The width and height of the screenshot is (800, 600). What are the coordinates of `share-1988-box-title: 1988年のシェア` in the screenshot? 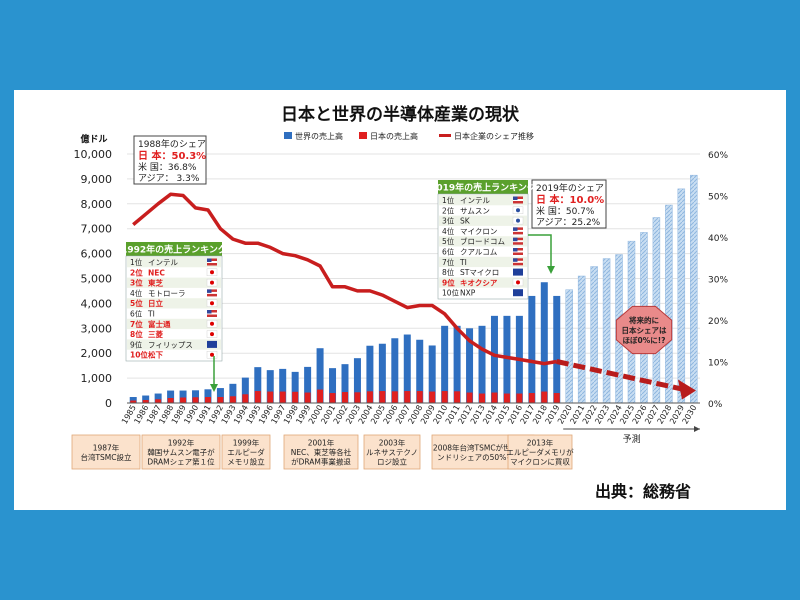 It's located at (172, 144).